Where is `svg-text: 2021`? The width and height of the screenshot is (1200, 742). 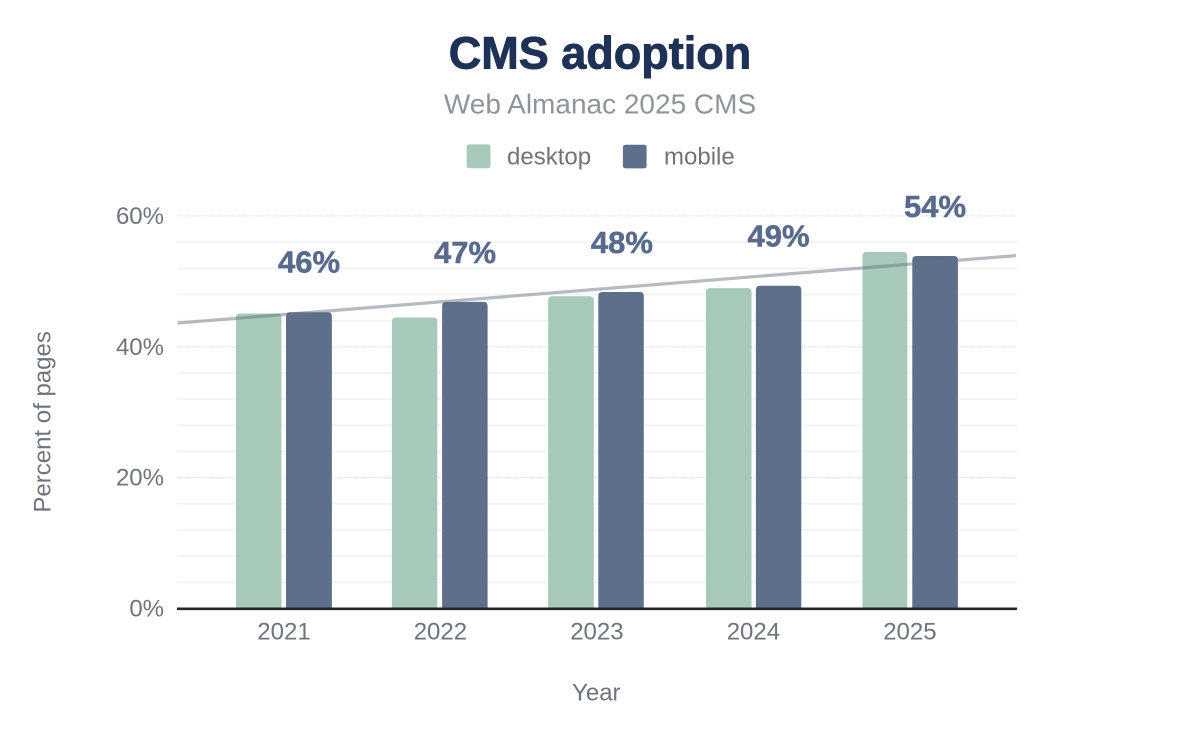
svg-text: 2021 is located at coordinates (283, 631).